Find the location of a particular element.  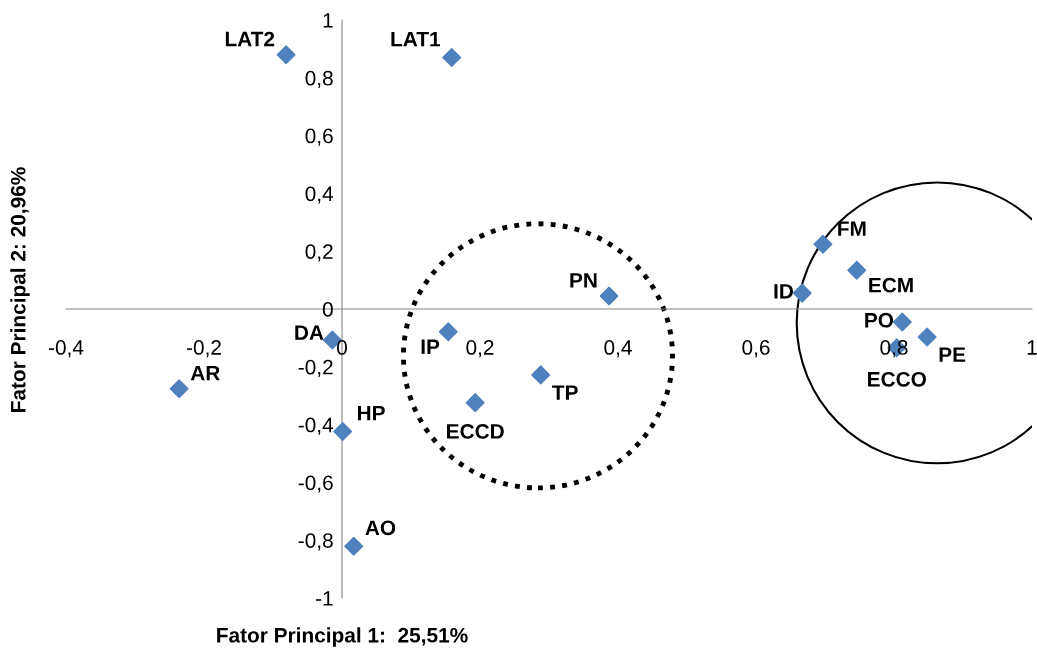

annotation: ECM is located at coordinates (891, 285).